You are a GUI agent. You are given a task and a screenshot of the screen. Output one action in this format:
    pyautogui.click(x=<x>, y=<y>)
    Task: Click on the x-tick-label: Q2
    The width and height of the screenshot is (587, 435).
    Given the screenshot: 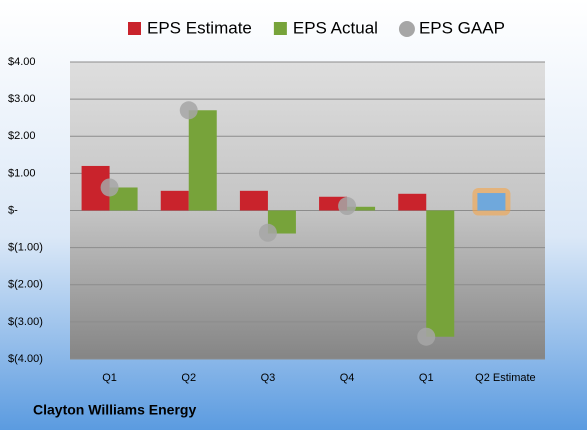 What is the action you would take?
    pyautogui.click(x=188, y=378)
    